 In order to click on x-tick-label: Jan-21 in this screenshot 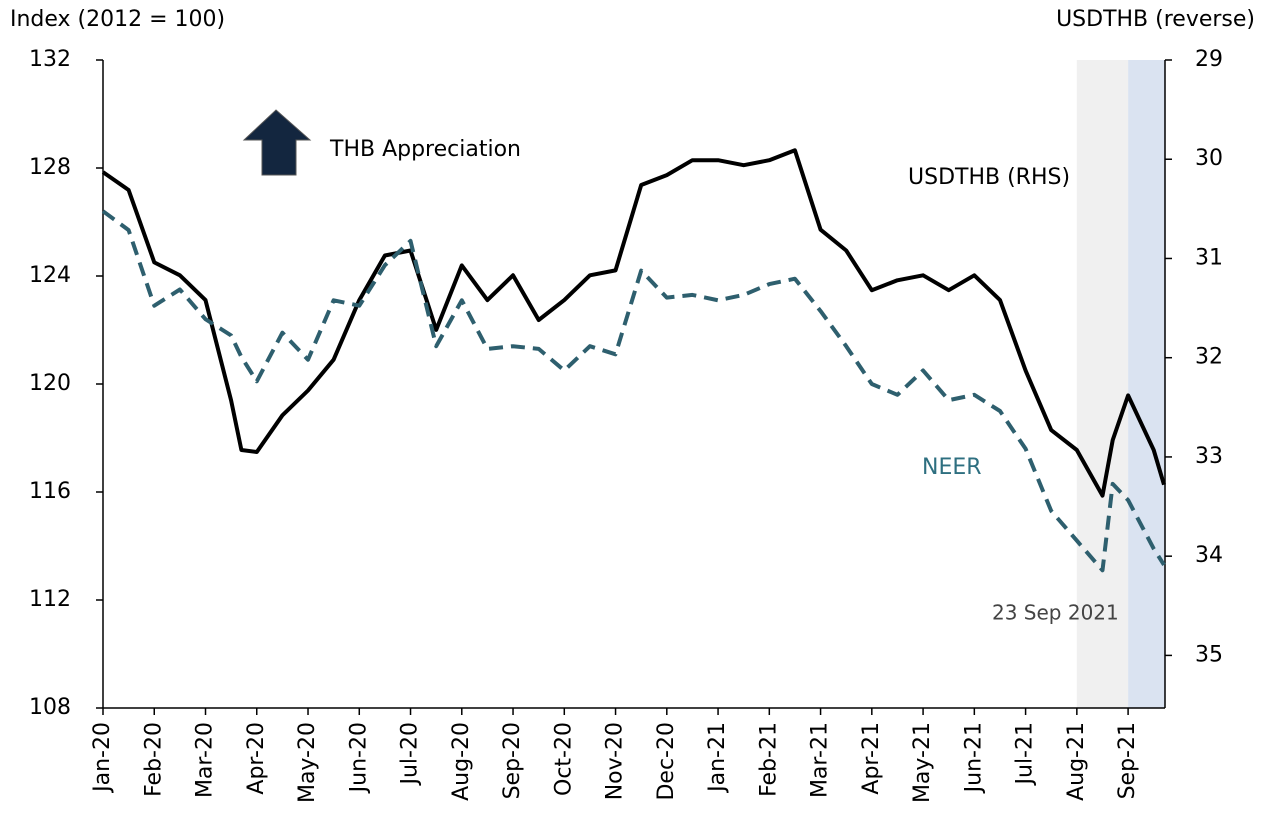, I will do `click(717, 758)`.